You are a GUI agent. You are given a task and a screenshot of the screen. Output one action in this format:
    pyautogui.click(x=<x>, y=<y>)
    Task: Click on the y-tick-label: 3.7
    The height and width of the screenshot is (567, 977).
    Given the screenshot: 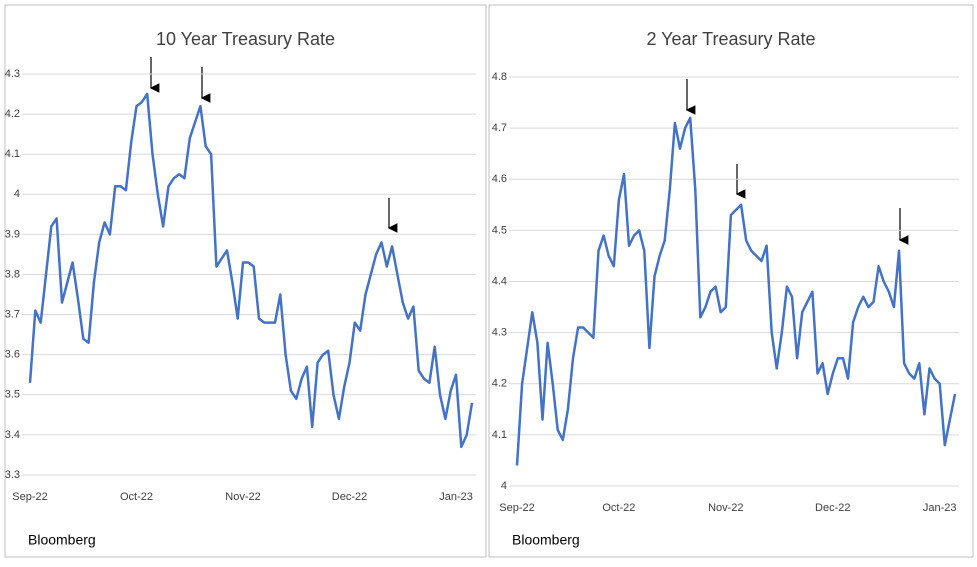 What is the action you would take?
    pyautogui.click(x=12, y=315)
    